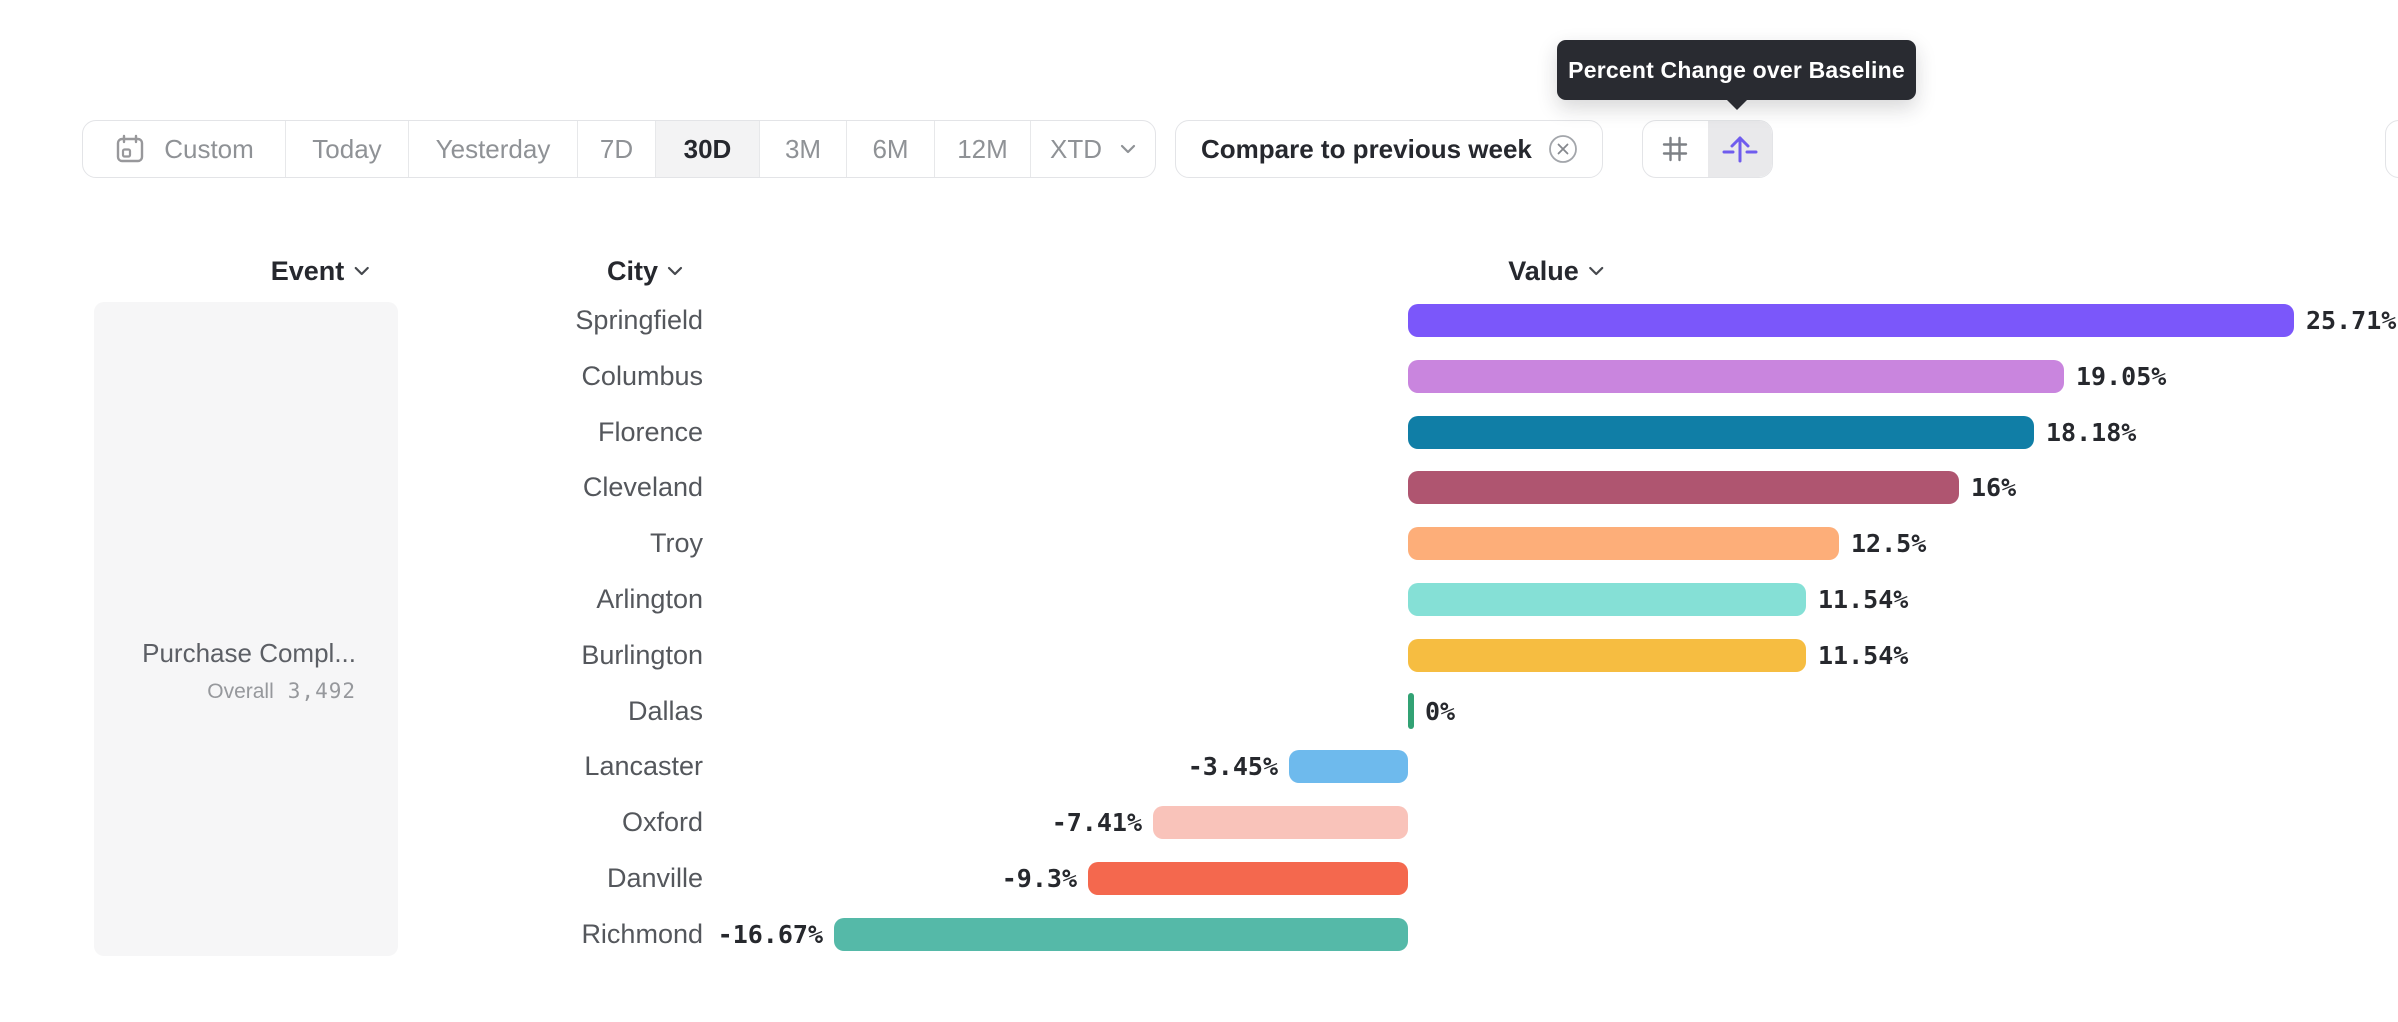 Image resolution: width=2398 pixels, height=1022 pixels. I want to click on view-toggle-group, so click(1707, 149).